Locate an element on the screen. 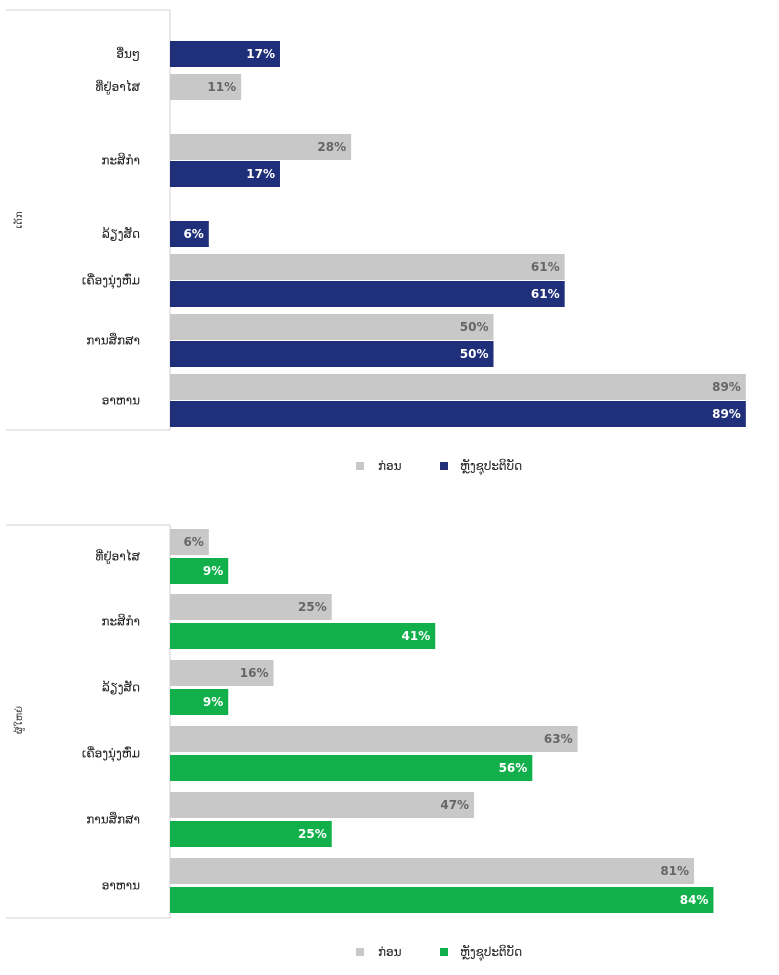  data-label: 84% is located at coordinates (694, 900).